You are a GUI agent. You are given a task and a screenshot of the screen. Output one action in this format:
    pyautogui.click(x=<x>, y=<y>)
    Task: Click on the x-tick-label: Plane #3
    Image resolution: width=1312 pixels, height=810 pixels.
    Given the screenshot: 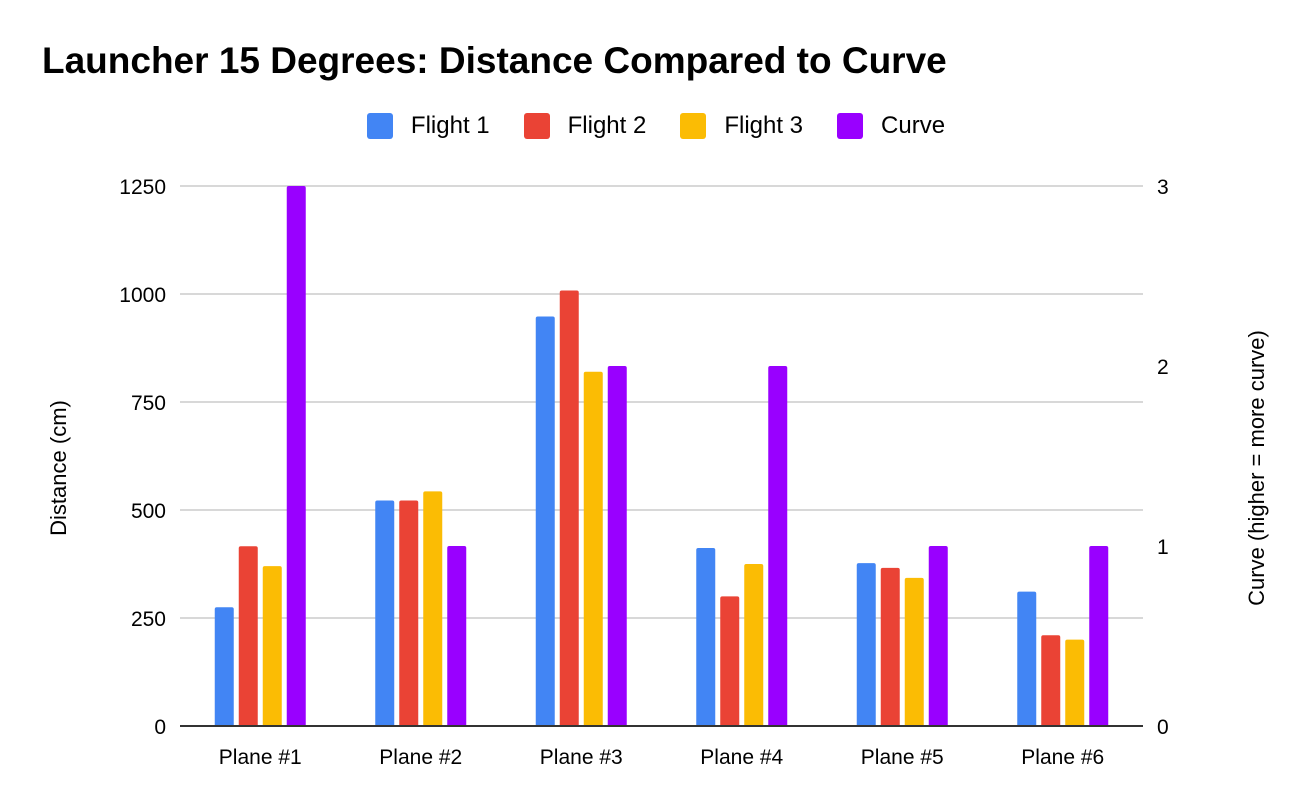 What is the action you would take?
    pyautogui.click(x=581, y=757)
    